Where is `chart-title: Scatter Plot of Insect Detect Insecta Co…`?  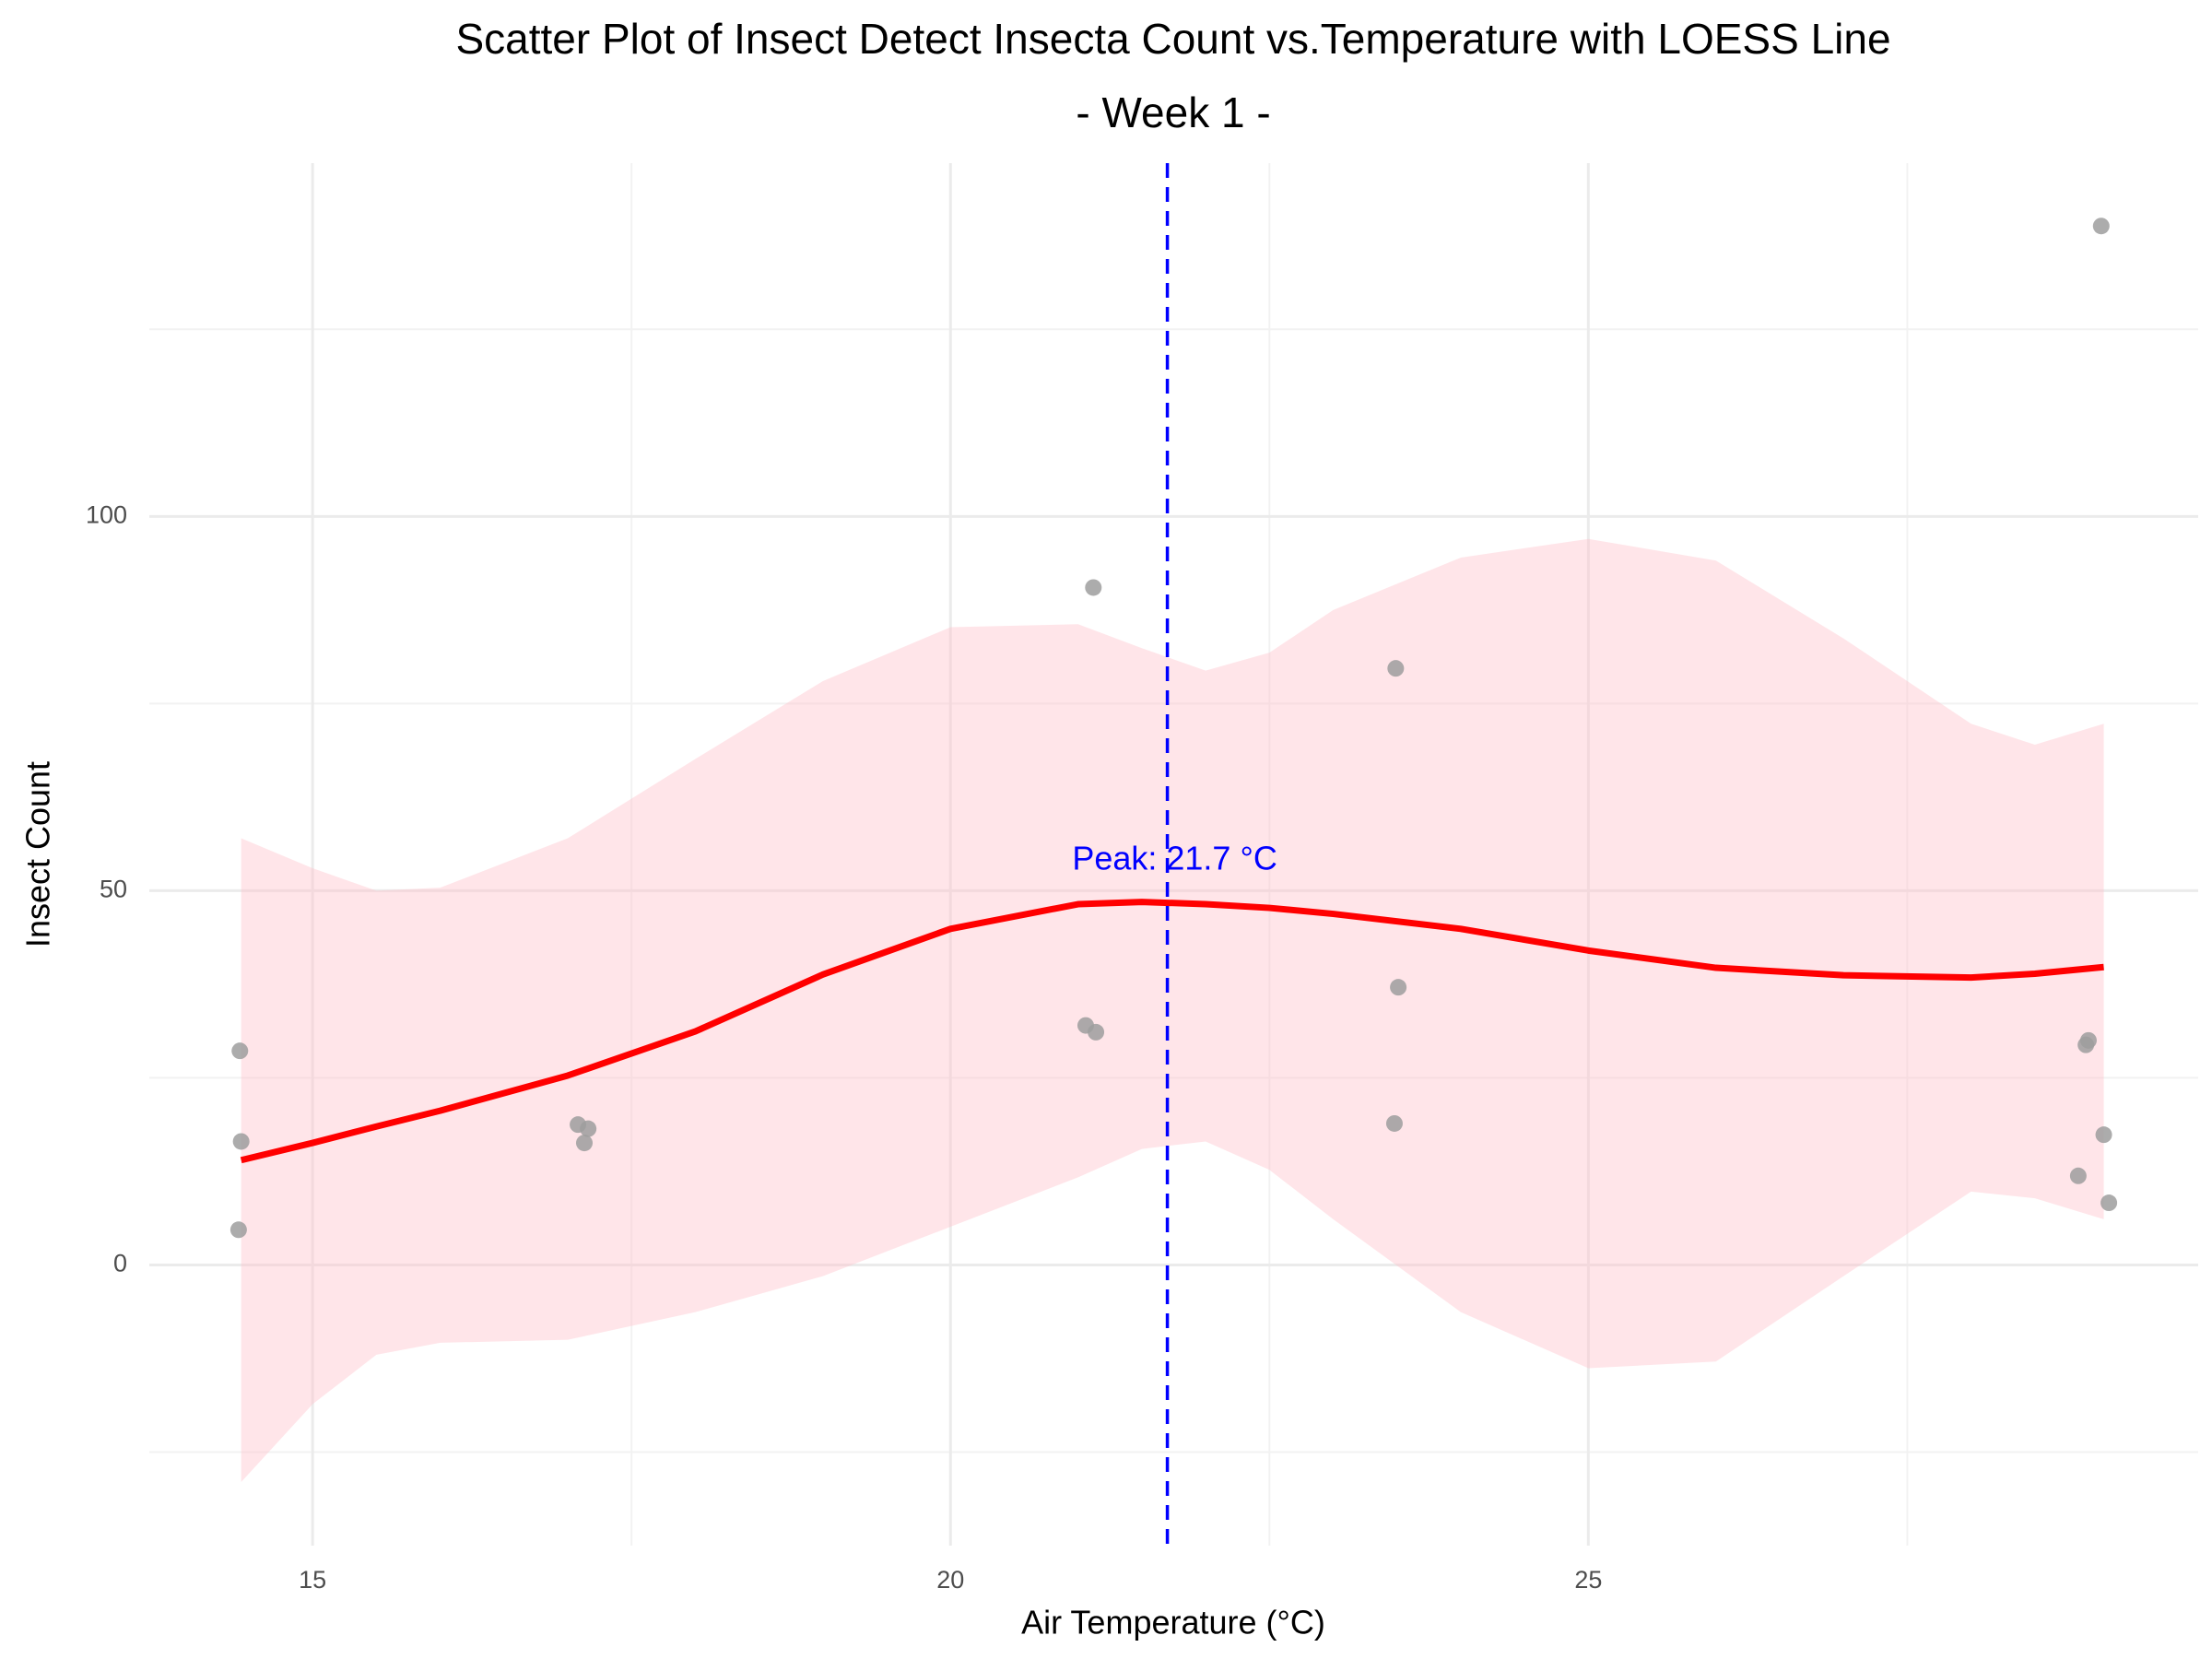
chart-title: Scatter Plot of Insect Detect Insecta Co… is located at coordinates (1172, 39).